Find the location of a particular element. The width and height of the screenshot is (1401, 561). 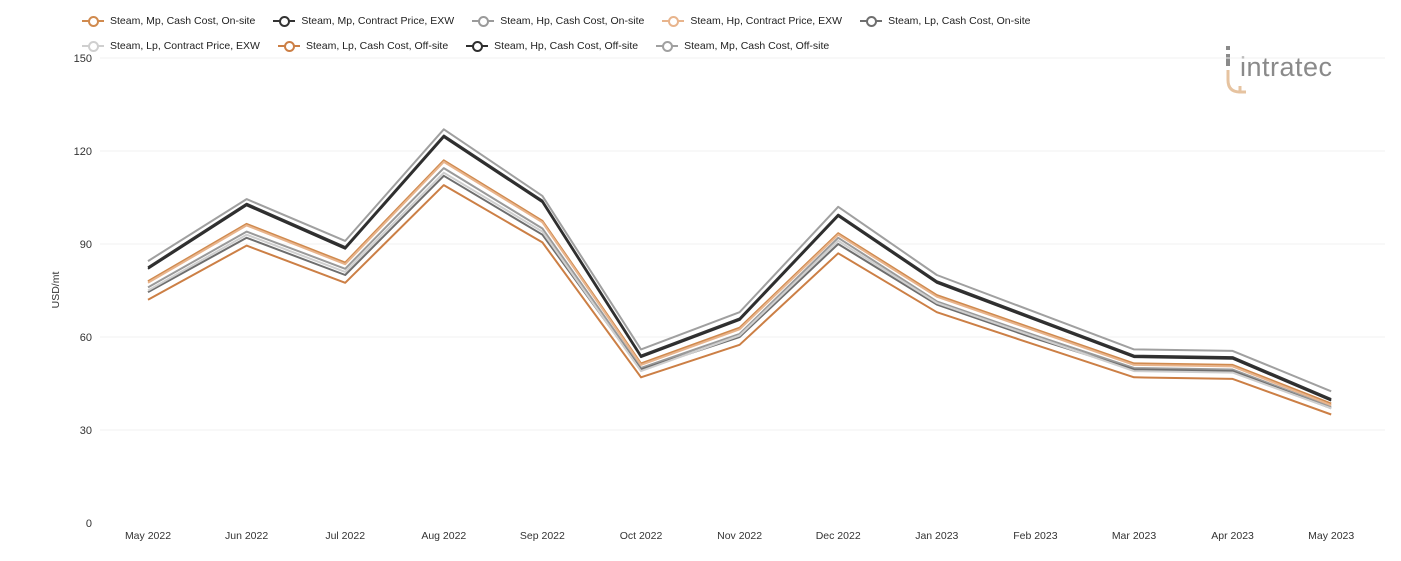

legend-label: Steam, Lp, Cash Cost, On-site is located at coordinates (959, 20).